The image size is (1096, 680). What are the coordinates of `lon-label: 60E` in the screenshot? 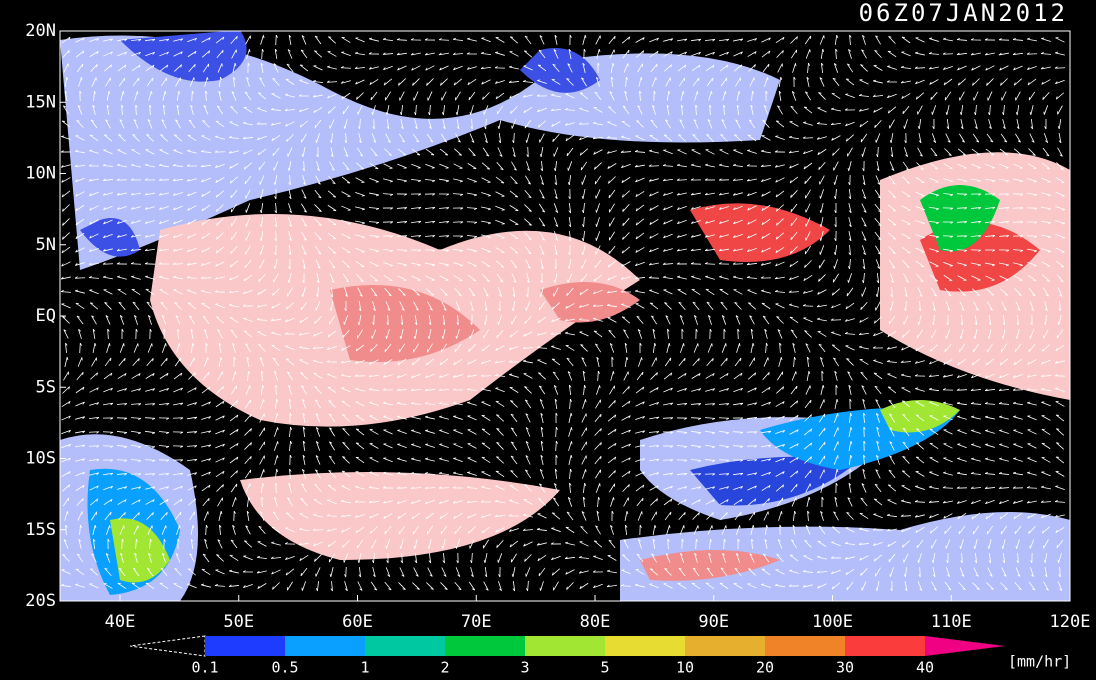 It's located at (357, 622).